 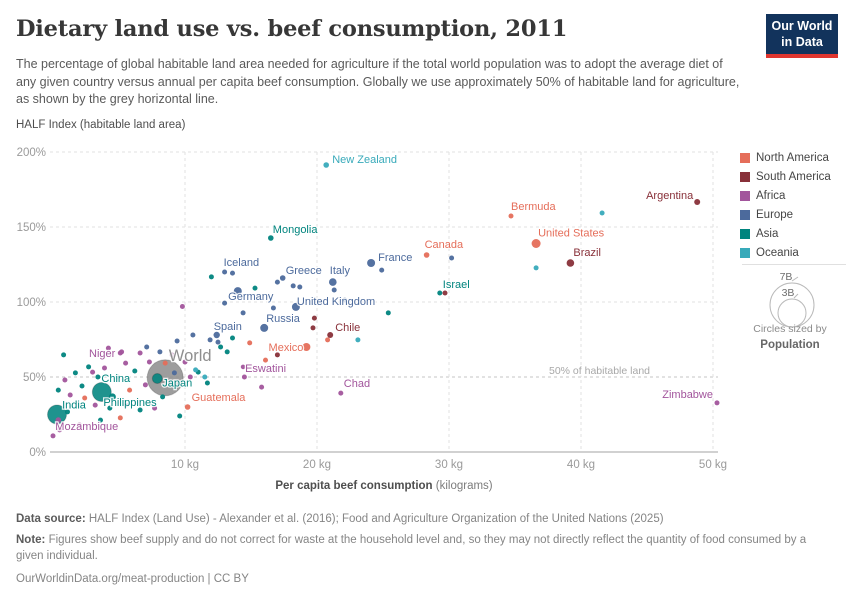 I want to click on data-point-france, so click(x=371, y=263).